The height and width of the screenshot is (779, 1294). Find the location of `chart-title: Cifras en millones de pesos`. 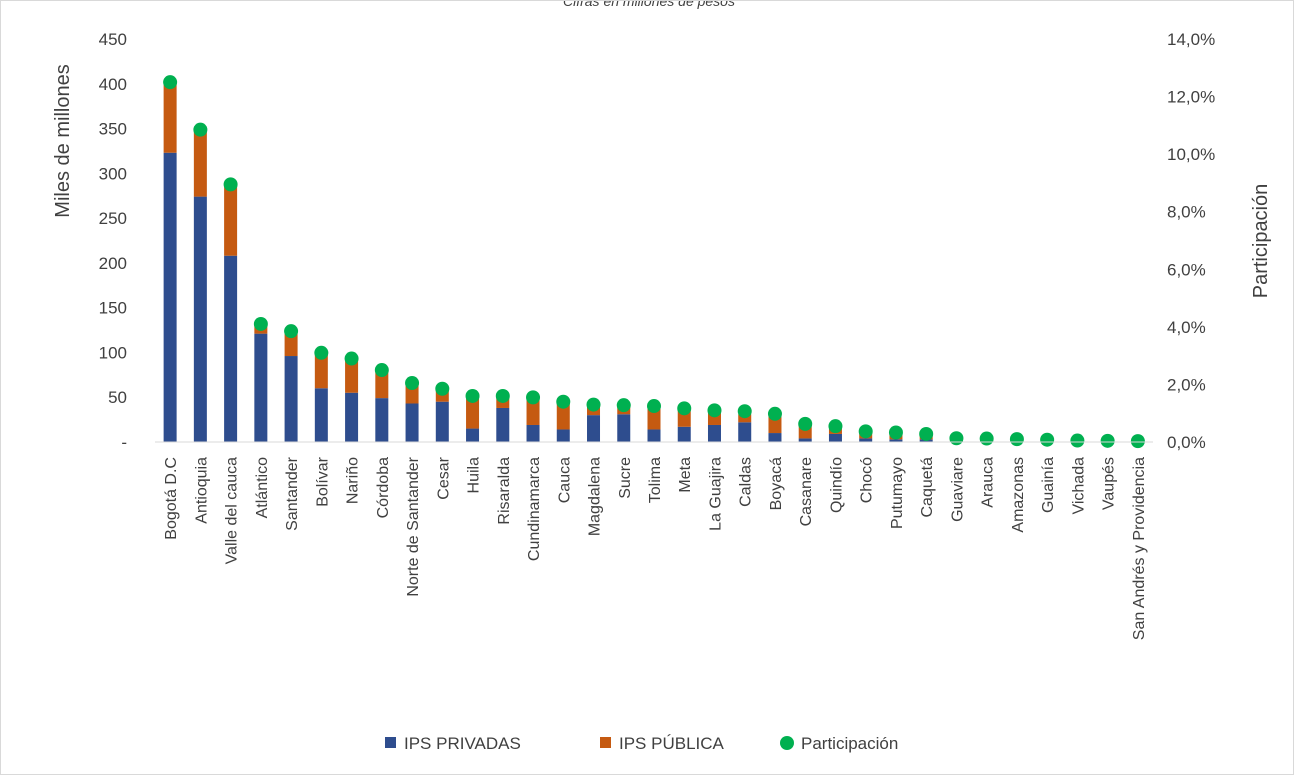

chart-title: Cifras en millones de pesos is located at coordinates (649, 5).